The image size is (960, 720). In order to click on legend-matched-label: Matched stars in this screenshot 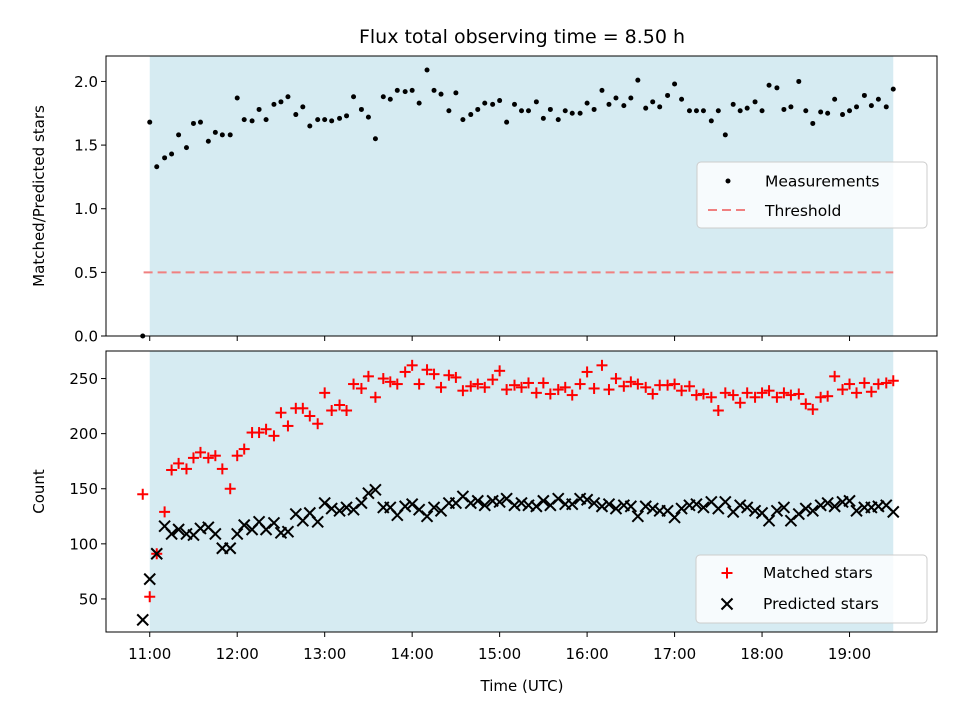, I will do `click(818, 573)`.